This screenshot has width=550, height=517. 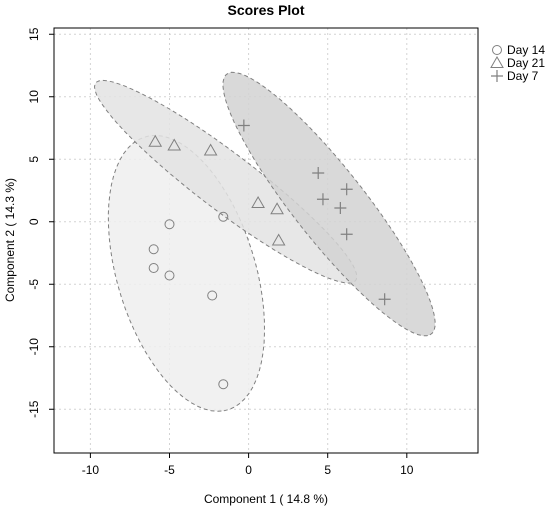 I want to click on x-tick-label: 0, so click(x=248, y=470).